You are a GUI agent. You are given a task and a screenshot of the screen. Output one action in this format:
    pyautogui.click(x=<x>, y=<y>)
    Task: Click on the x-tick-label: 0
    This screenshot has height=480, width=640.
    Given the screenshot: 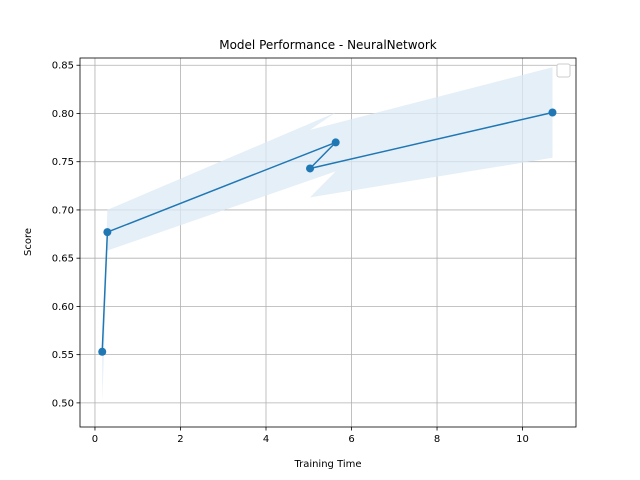 What is the action you would take?
    pyautogui.click(x=95, y=439)
    